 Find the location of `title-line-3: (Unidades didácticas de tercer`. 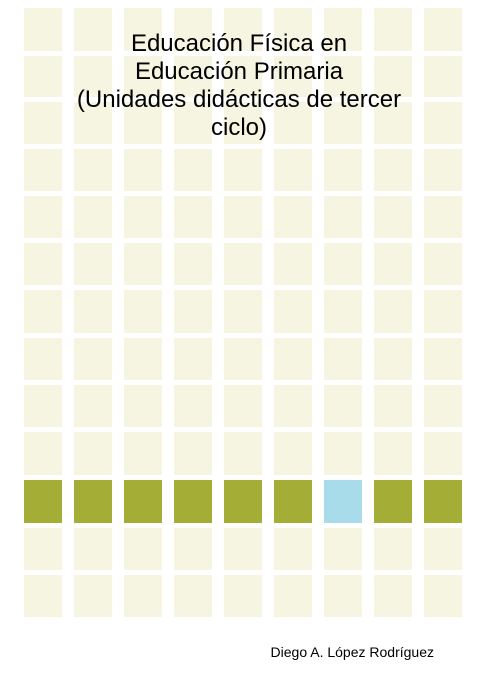

title-line-3: (Unidades didácticas de tercer is located at coordinates (239, 99).